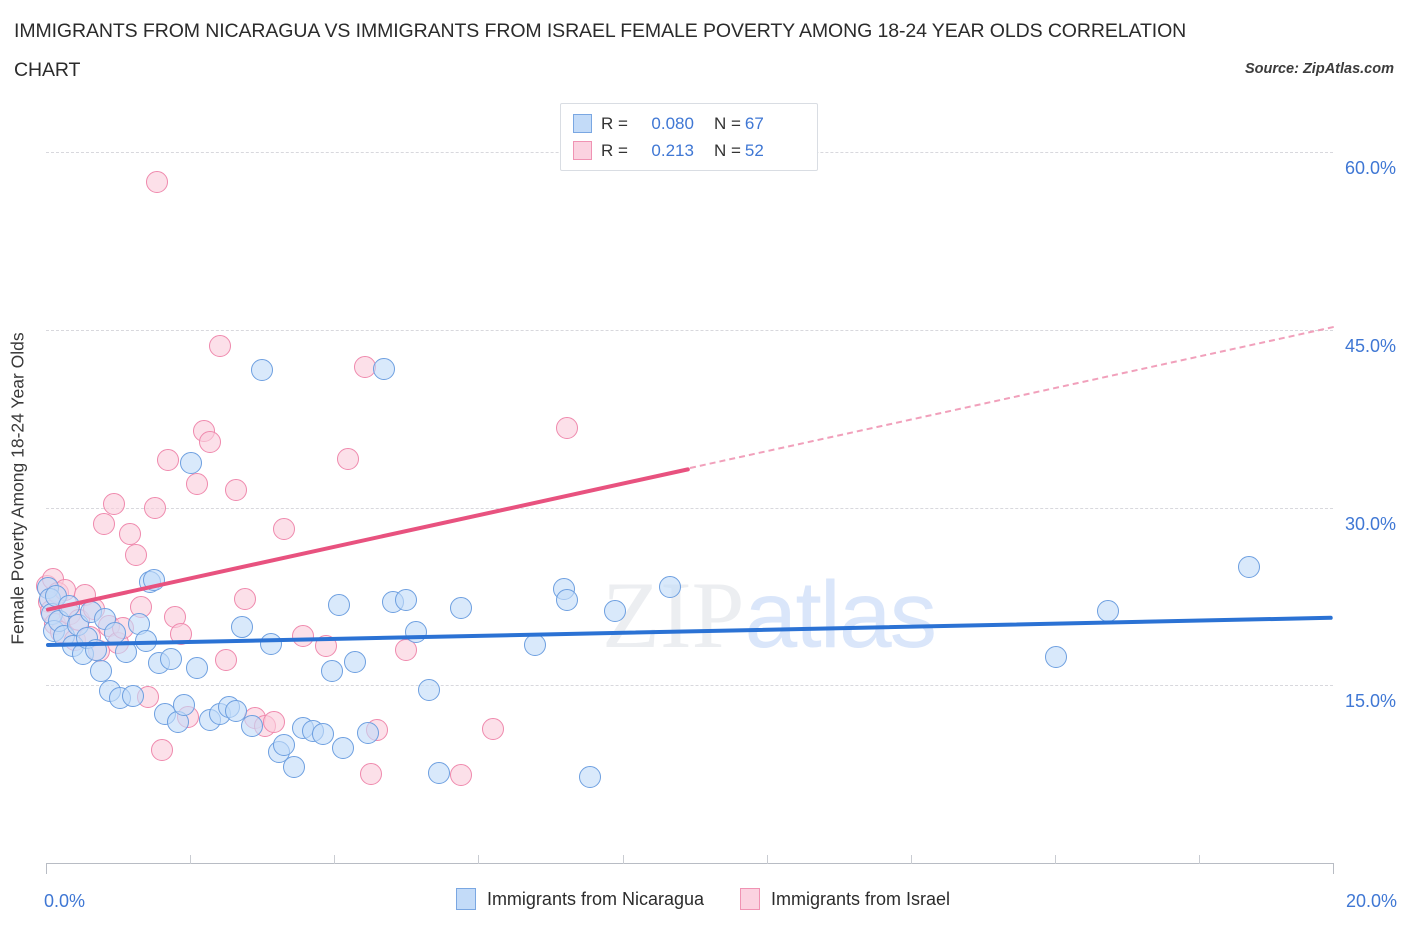 The height and width of the screenshot is (930, 1406). I want to click on y-axis-tick-label: 15.0%, so click(1370, 701).